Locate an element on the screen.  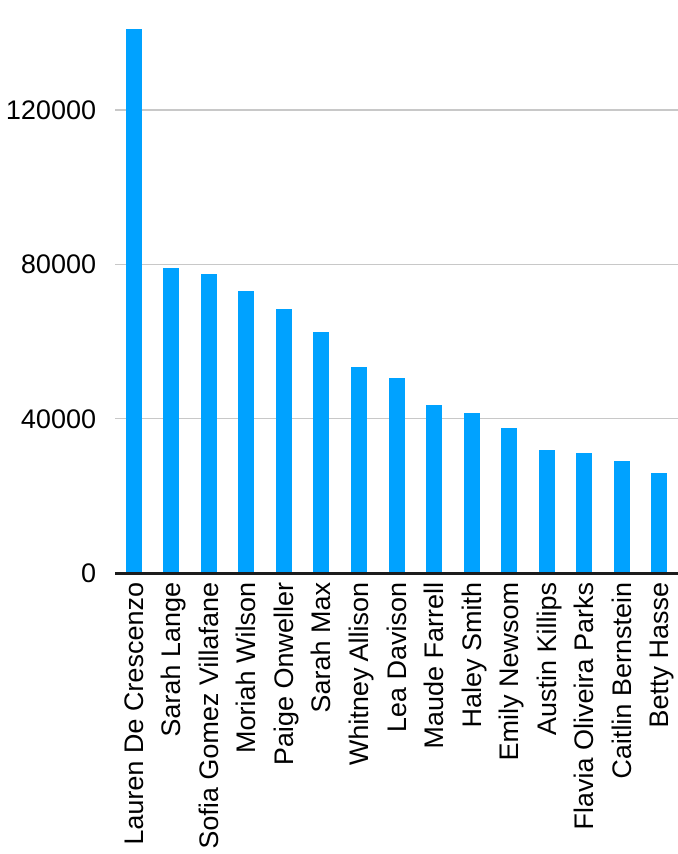
x-axis-label: Betty Hasse is located at coordinates (659, 712).